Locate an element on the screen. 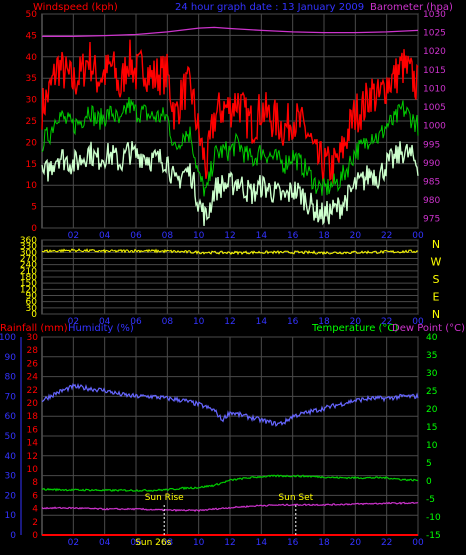 Image resolution: width=466 pixels, height=555 pixels. humidity-y-tick: 40 is located at coordinates (11, 457).